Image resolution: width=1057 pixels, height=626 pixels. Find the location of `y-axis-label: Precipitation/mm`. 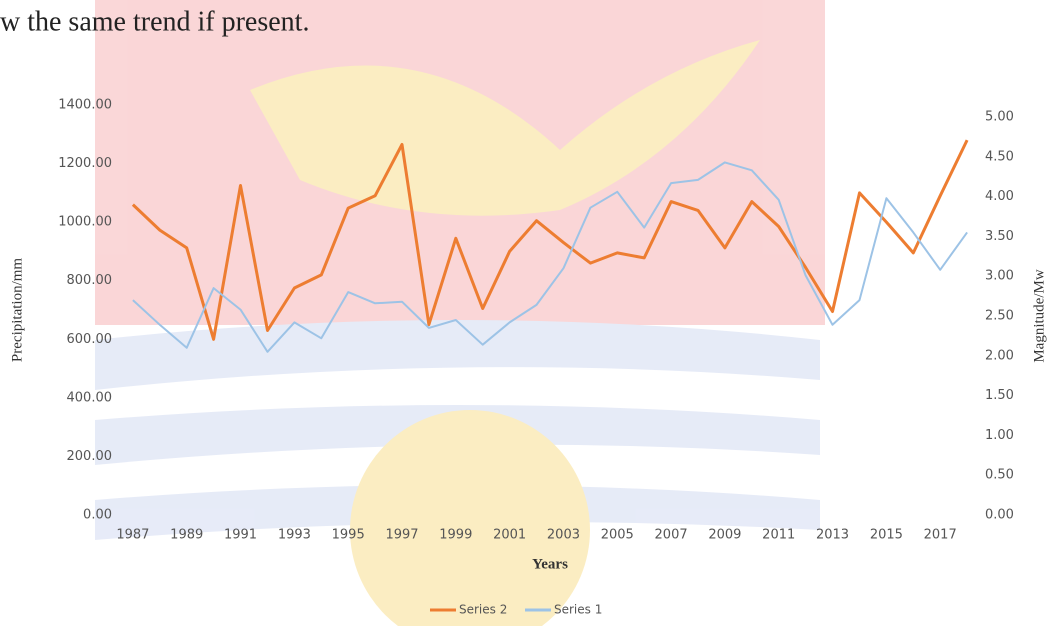

y-axis-label: Precipitation/mm is located at coordinates (17, 310).